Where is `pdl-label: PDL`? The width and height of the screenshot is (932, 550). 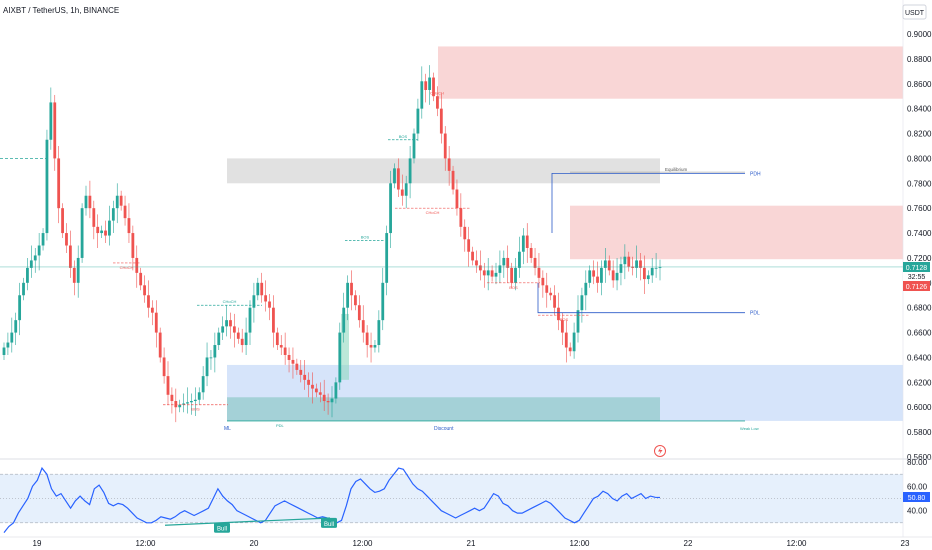
pdl-label: PDL is located at coordinates (755, 314).